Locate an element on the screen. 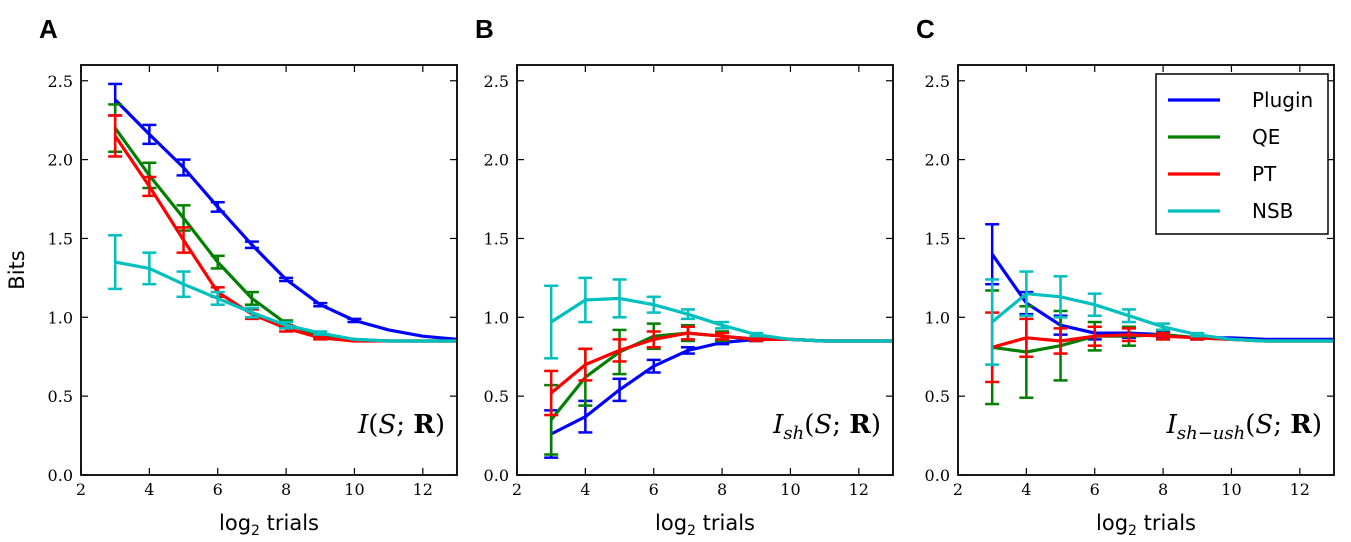 This screenshot has height=542, width=1351. panel-annotation: I(S; R) is located at coordinates (401, 425).